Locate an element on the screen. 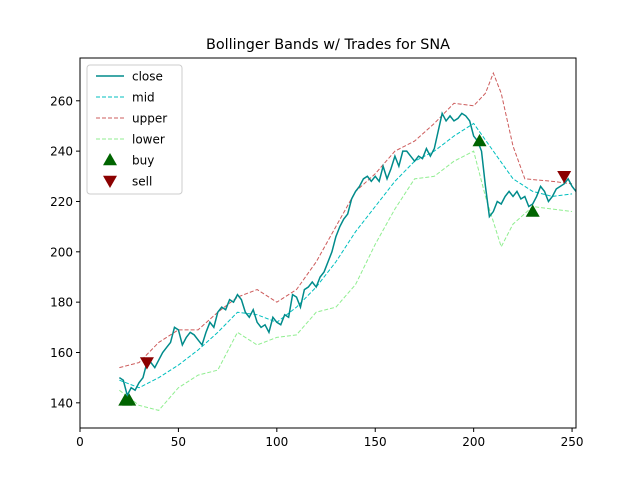 The height and width of the screenshot is (480, 640). legend-mid-label: mid is located at coordinates (143, 98).